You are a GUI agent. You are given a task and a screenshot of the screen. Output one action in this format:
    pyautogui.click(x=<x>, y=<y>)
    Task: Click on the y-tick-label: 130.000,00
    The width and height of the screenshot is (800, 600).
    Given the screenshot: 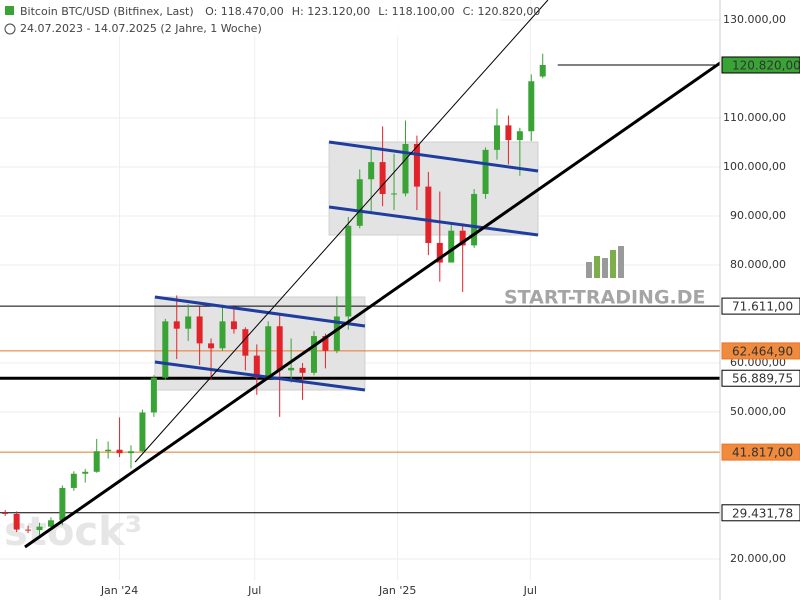 What is the action you would take?
    pyautogui.click(x=754, y=19)
    